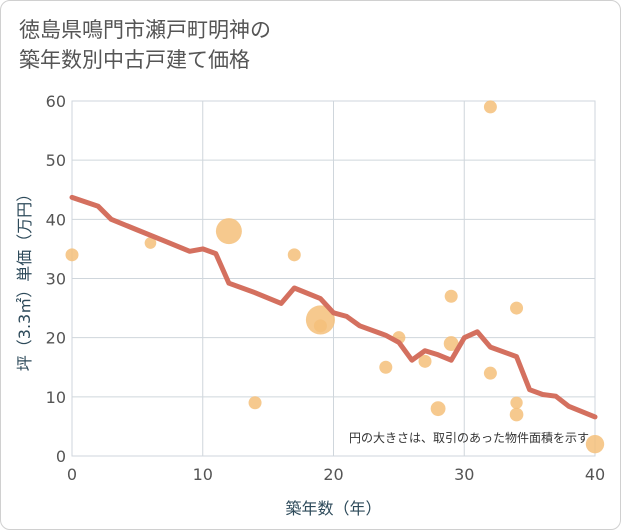 The width and height of the screenshot is (621, 530). What do you see at coordinates (61, 456) in the screenshot?
I see `y-tick-label: 0` at bounding box center [61, 456].